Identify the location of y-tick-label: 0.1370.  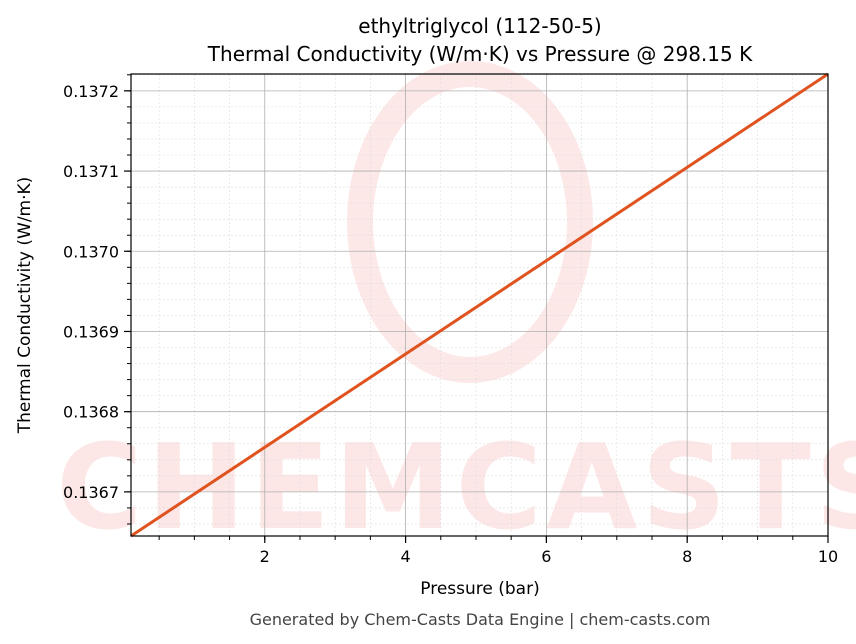
(91, 251).